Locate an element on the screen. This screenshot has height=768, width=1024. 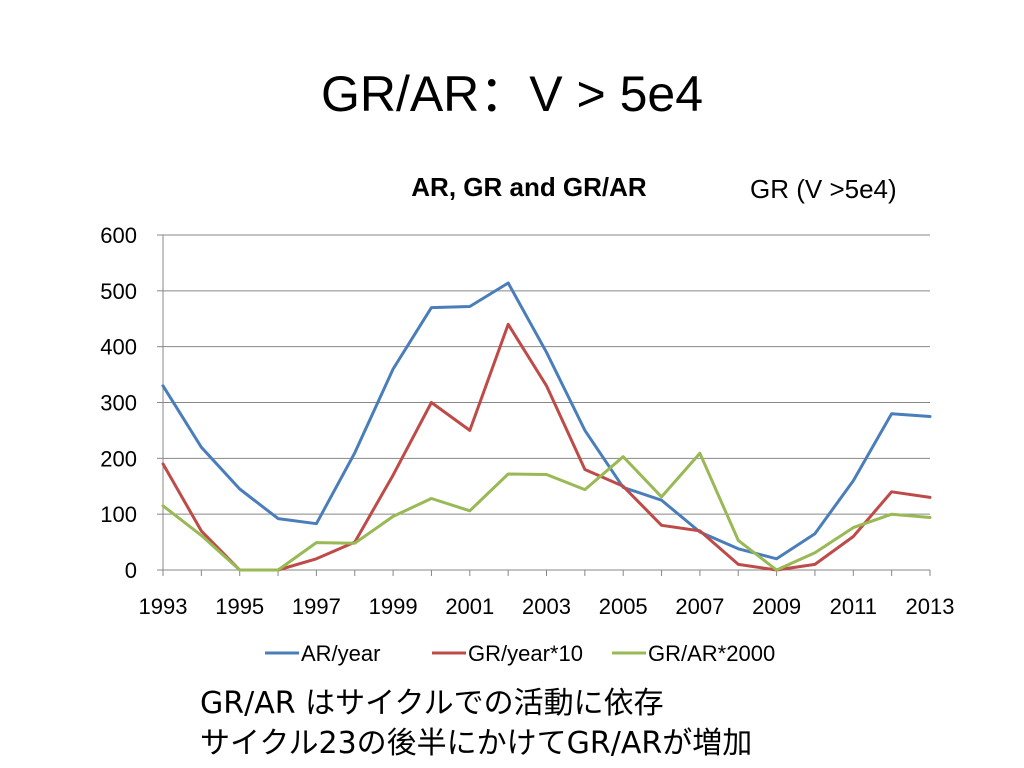
y-tick-labels: 0 100 200 300 400 500 600 is located at coordinates (118, 403).